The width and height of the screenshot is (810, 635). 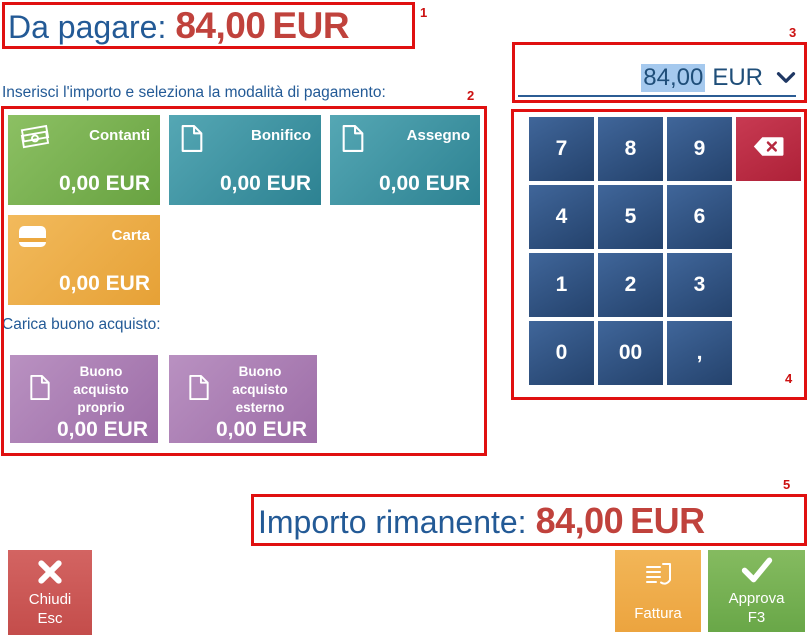 I want to click on keypad-5: 5, so click(x=630, y=217).